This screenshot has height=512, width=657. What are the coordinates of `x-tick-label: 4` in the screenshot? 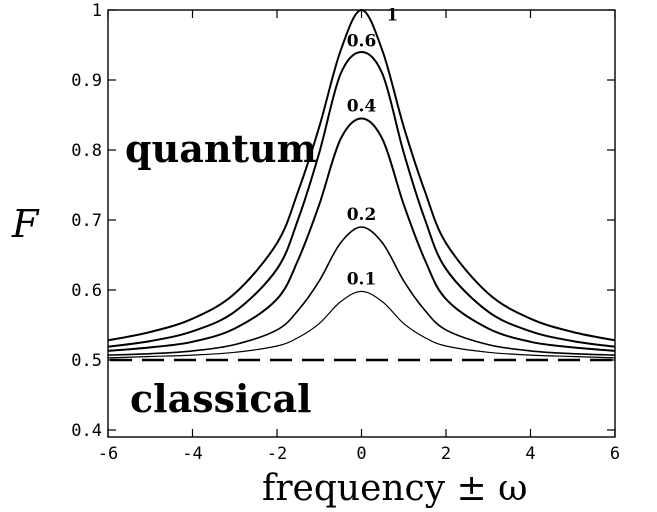 It's located at (530, 454).